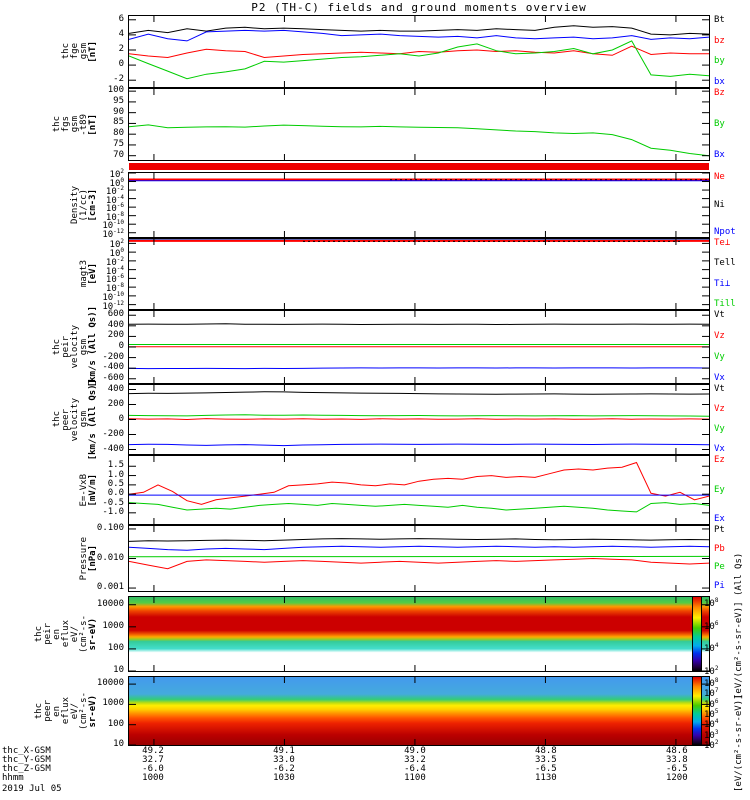  What do you see at coordinates (113, 204) in the screenshot?
I see `density-axis-ticks: 102 100 10-2 10-4 10-6 10-8 10-10 10-12` at bounding box center [113, 204].